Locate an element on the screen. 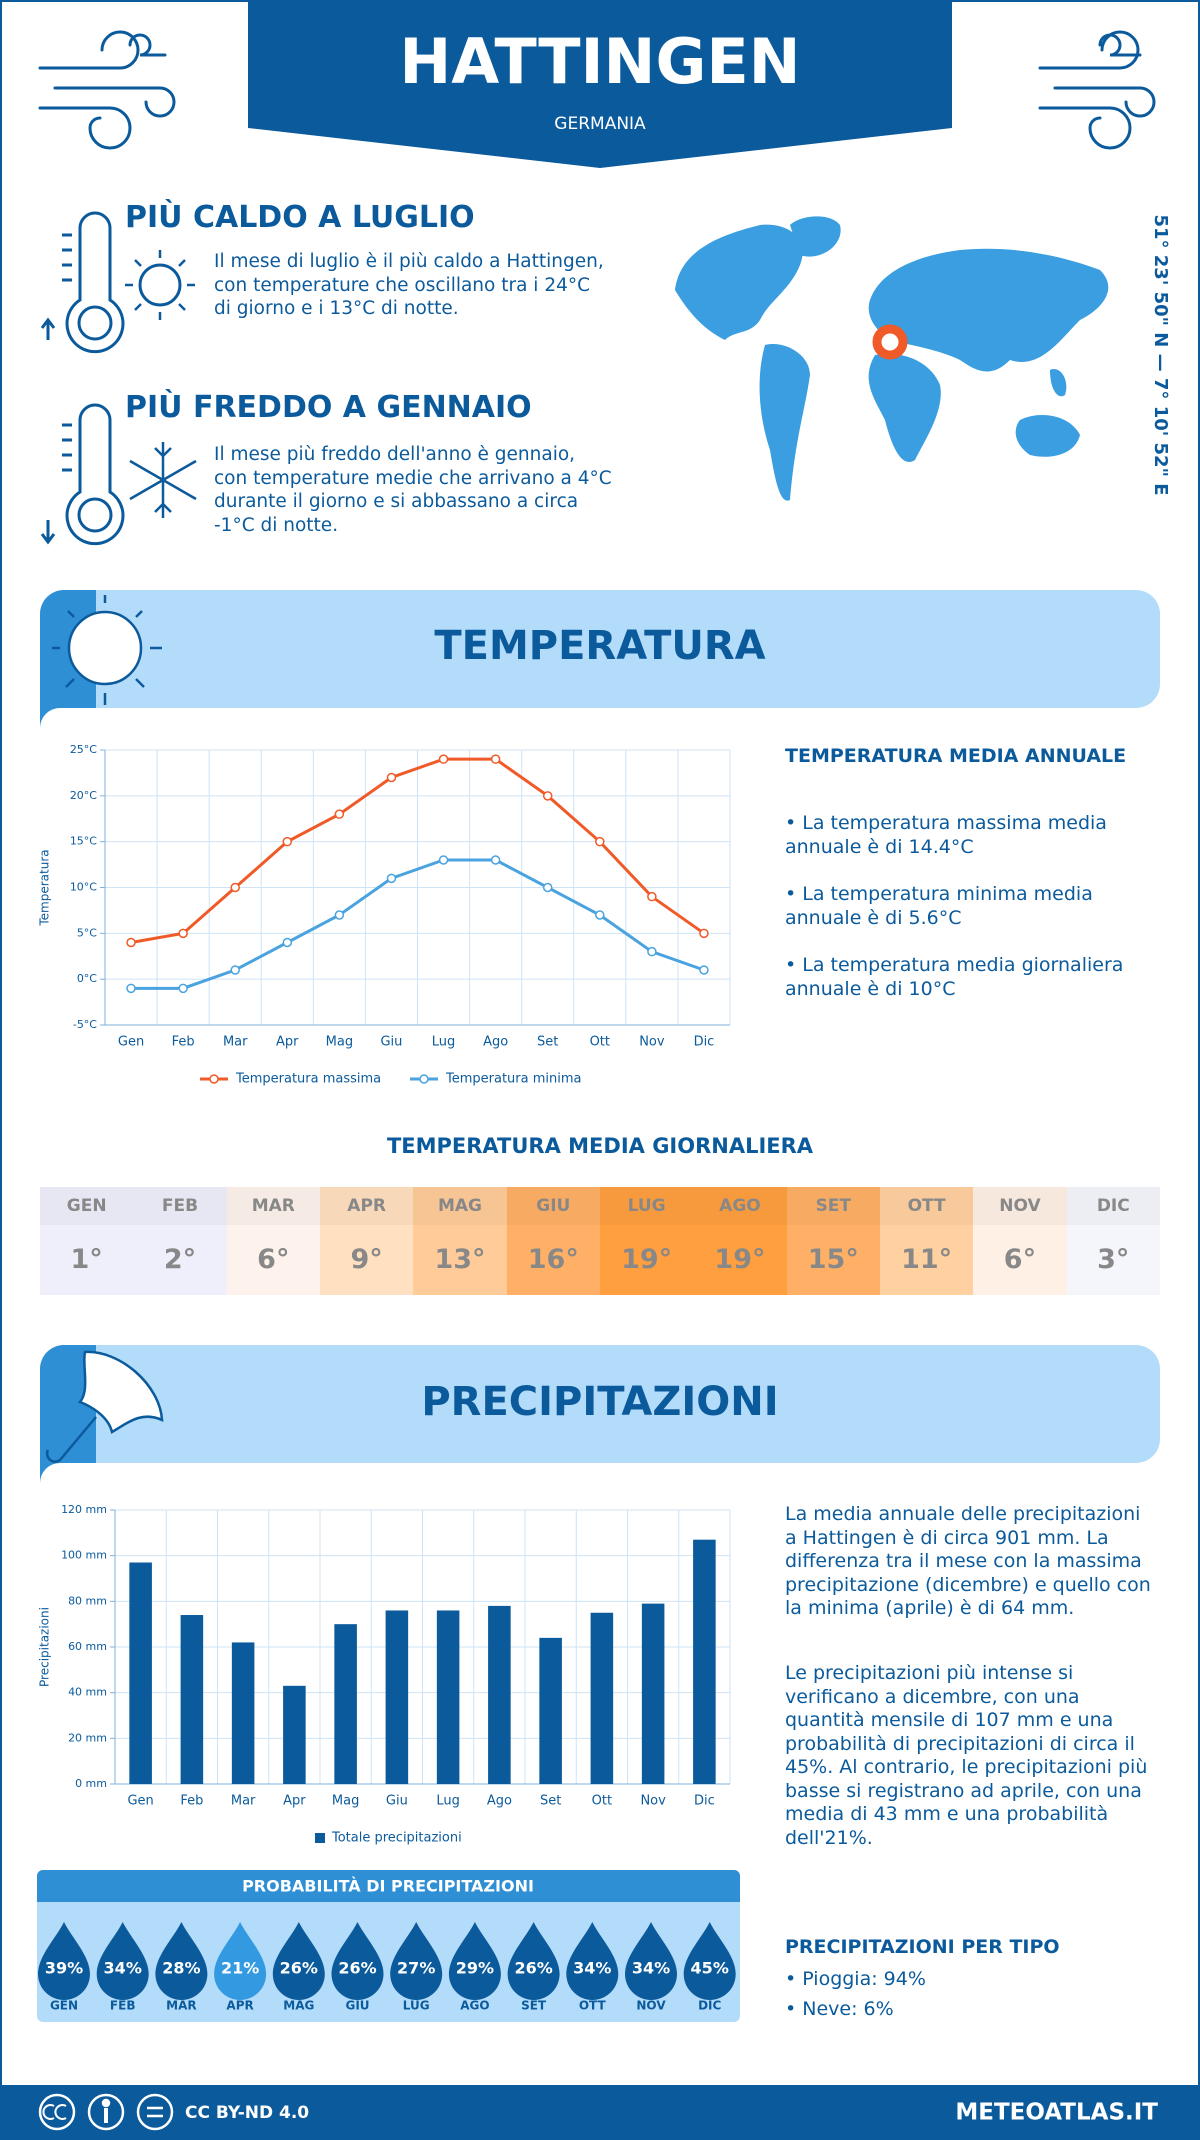 Image resolution: width=1200 pixels, height=2140 pixels. probability-value: 34% is located at coordinates (123, 1968).